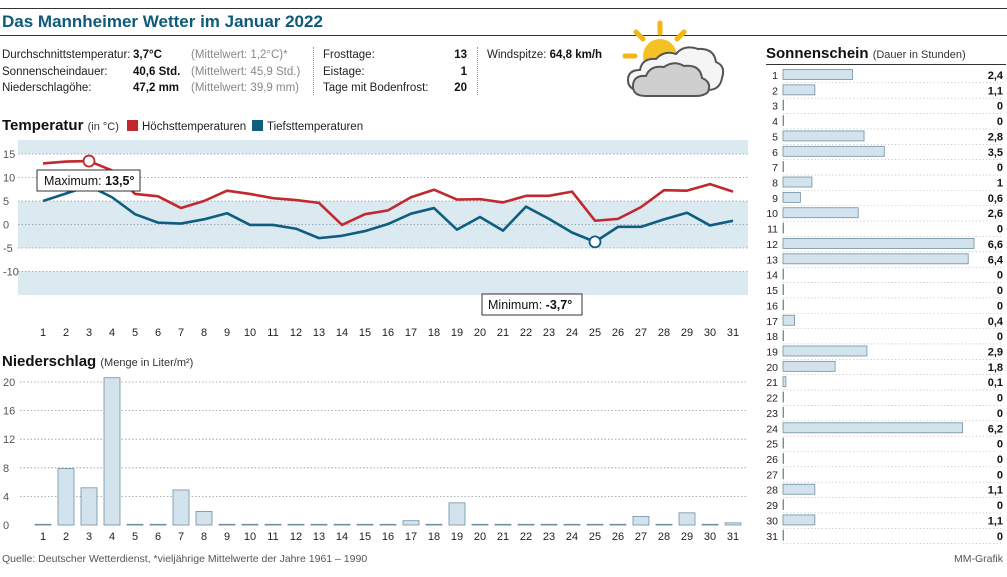  I want to click on sunshine-day-label: 19, so click(772, 352).